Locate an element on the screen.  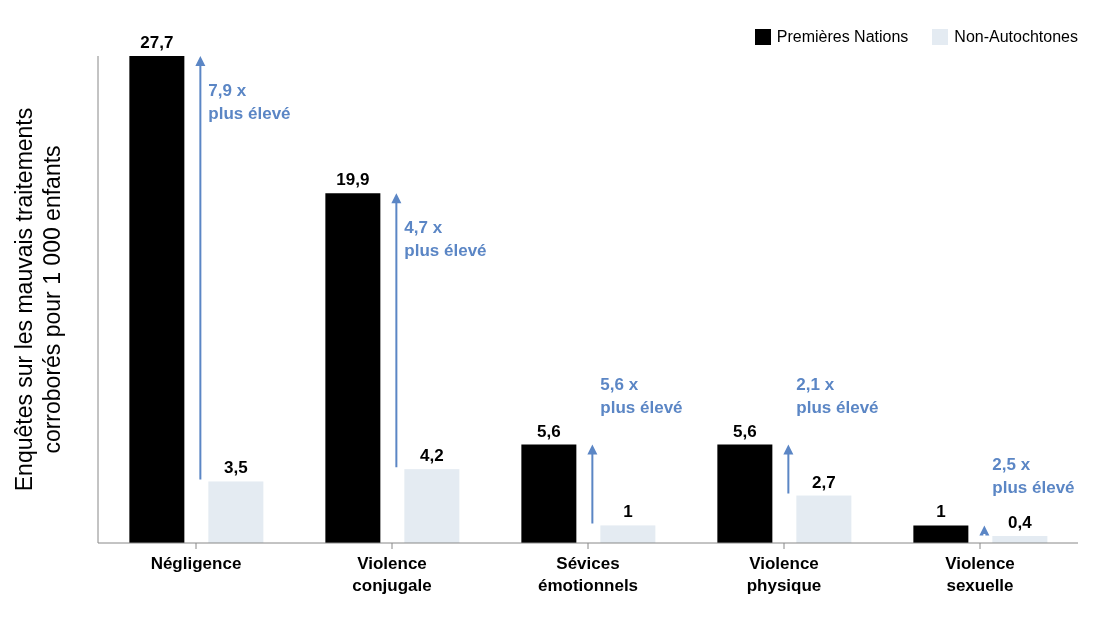
annotation: 2,1 x plus élevé is located at coordinates (837, 395).